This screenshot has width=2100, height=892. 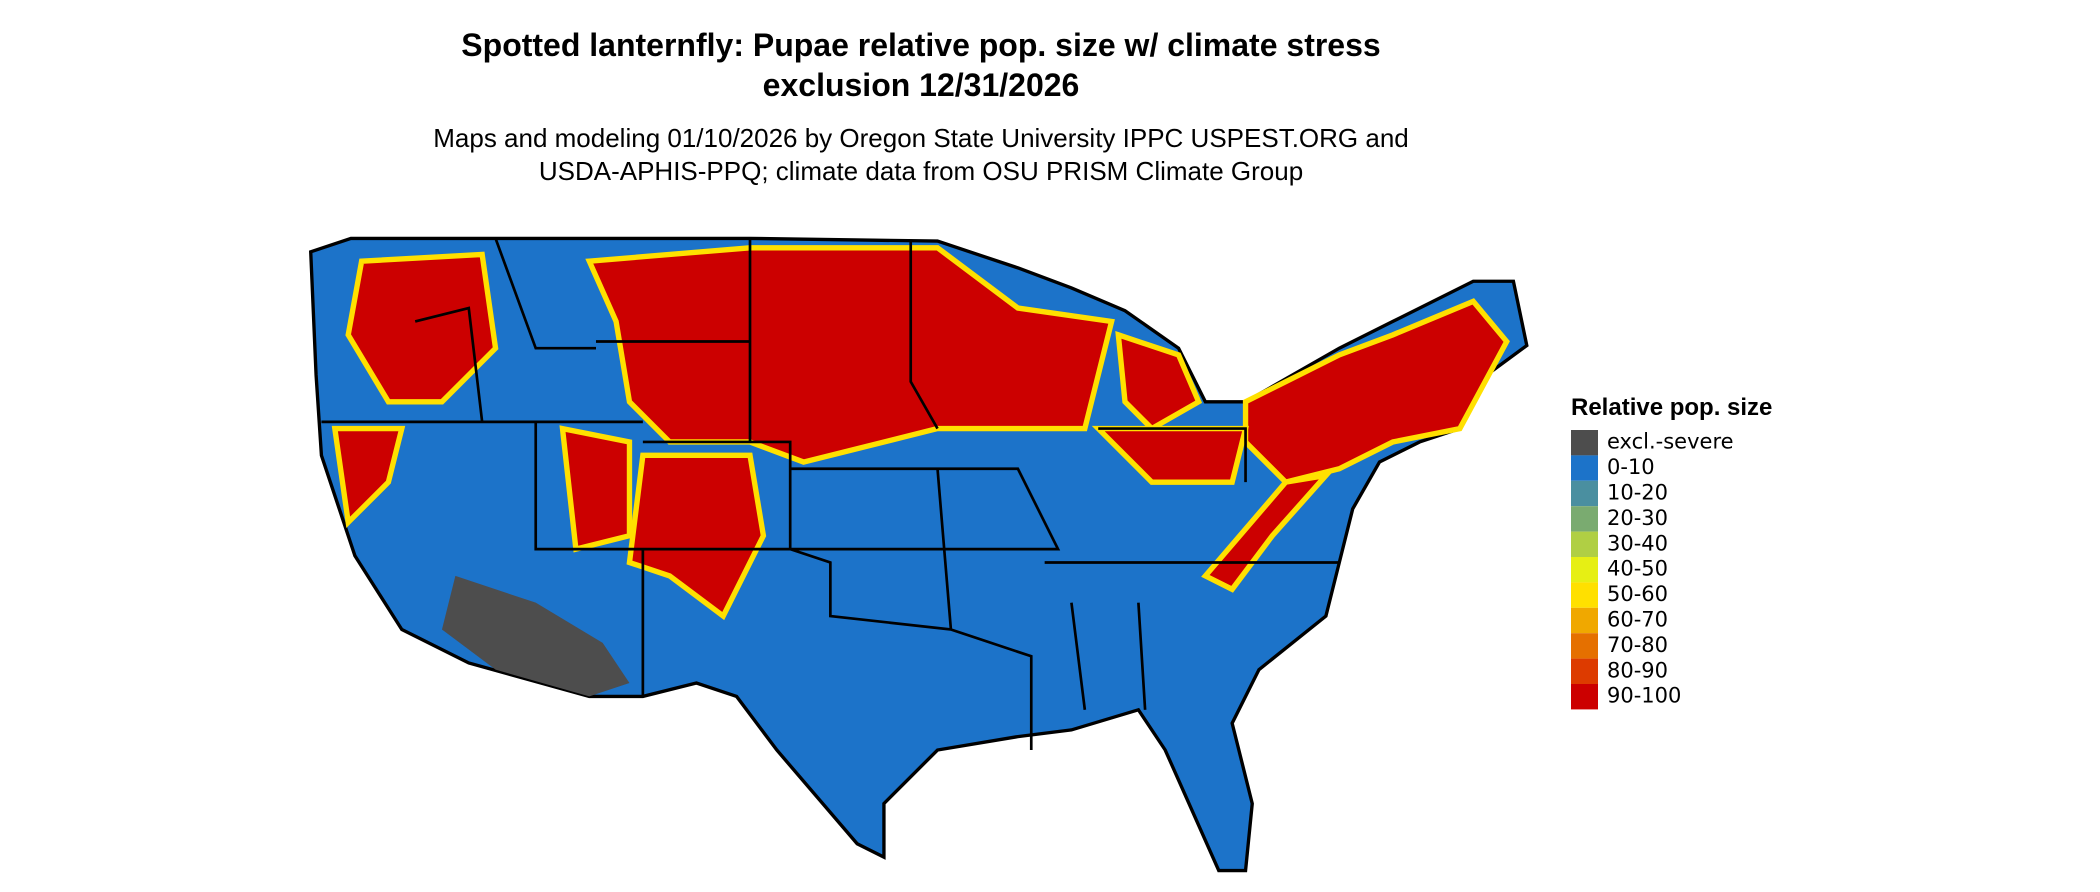 I want to click on legend-label: 70-80, so click(x=1637, y=645).